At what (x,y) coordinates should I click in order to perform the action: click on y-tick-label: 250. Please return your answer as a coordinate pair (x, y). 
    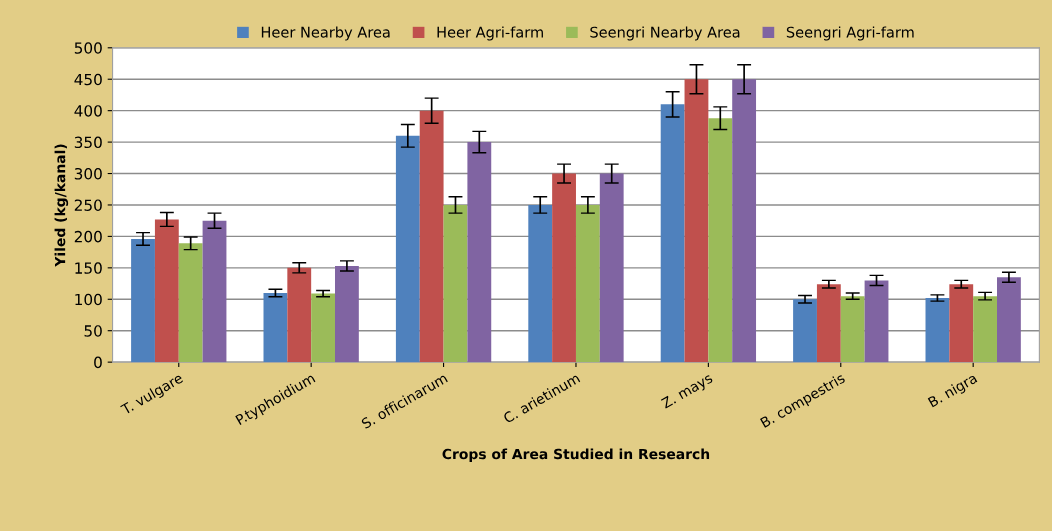
    Looking at the image, I should click on (88, 205).